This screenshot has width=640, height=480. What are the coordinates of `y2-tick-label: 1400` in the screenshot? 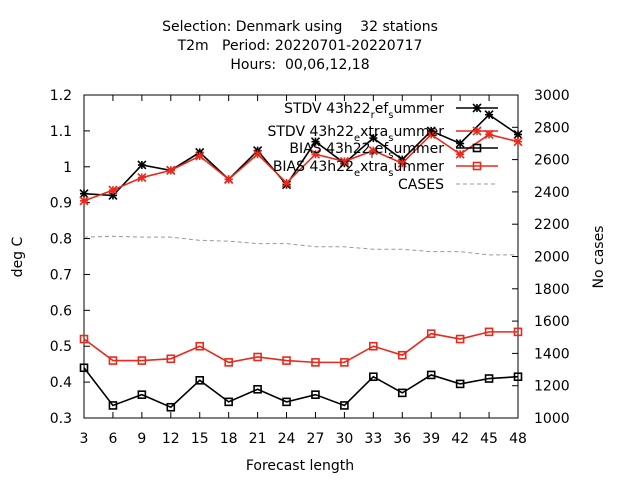 It's located at (552, 354).